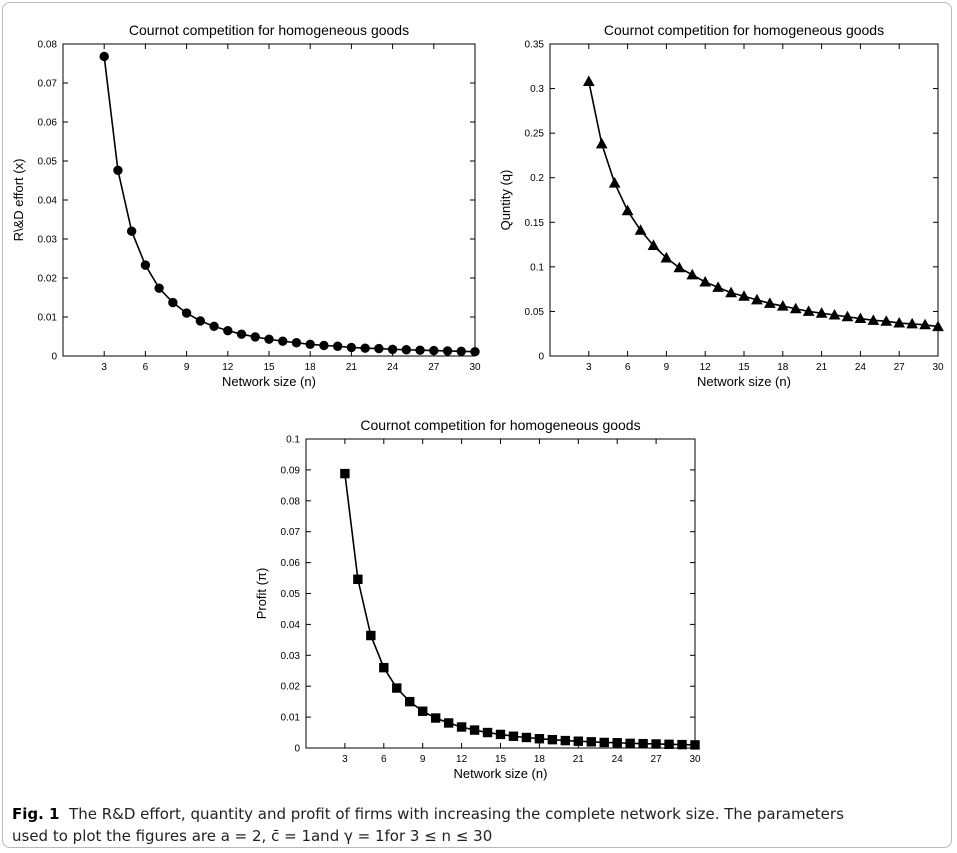 The width and height of the screenshot is (957, 853). I want to click on x-tick-label: 27, so click(434, 367).